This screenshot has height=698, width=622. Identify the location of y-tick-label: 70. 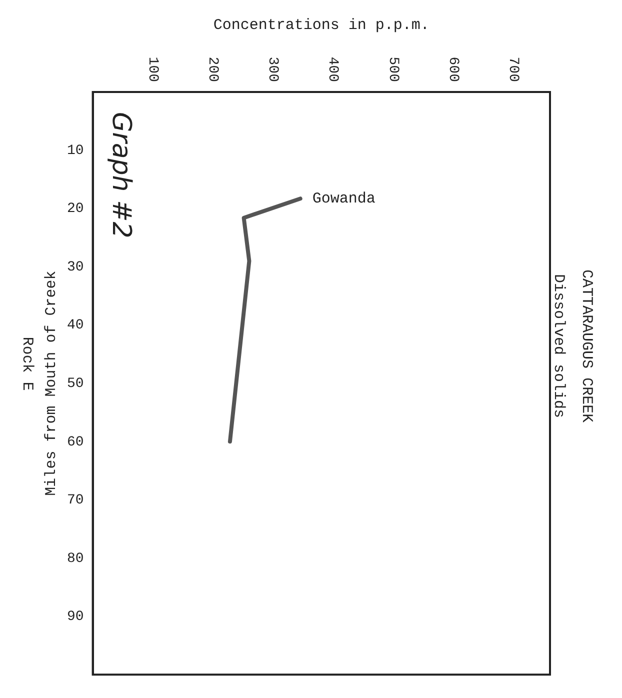
(75, 500).